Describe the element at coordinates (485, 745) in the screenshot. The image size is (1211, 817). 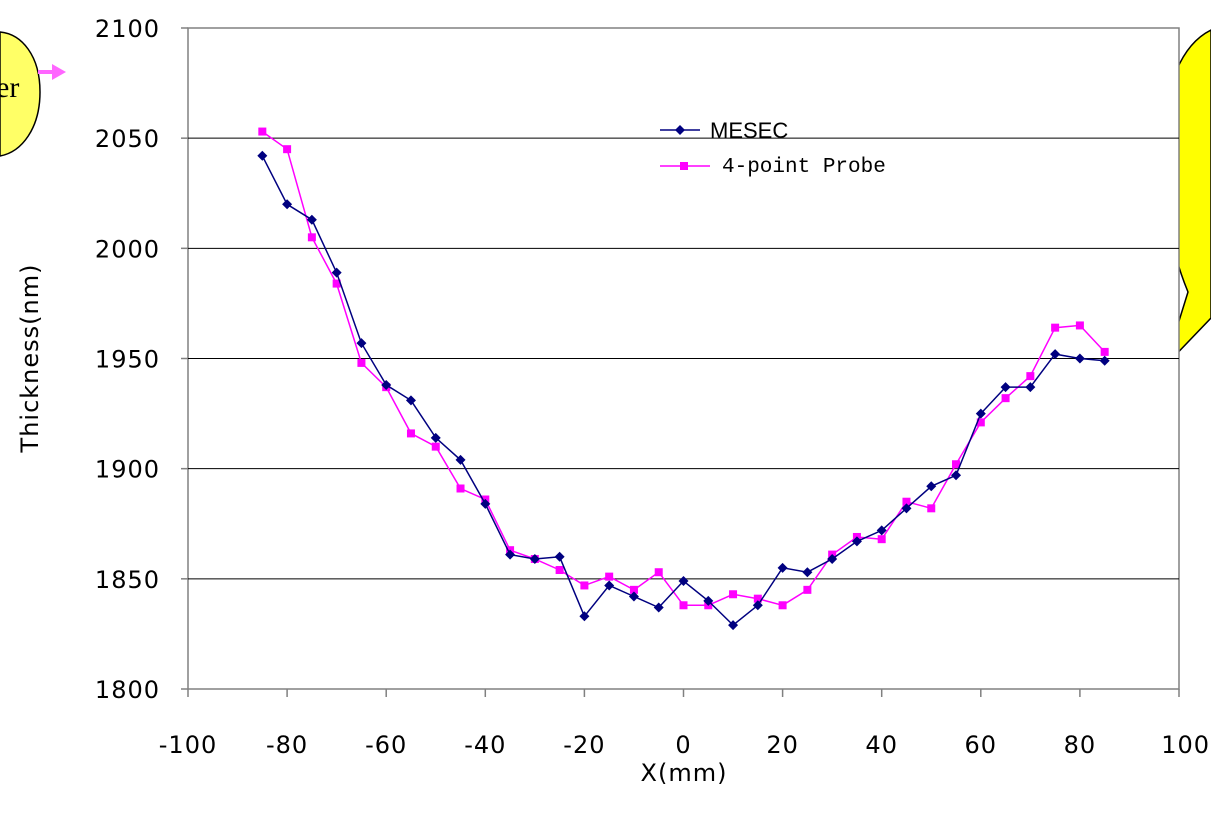
I see `x-tick-label: -40` at that location.